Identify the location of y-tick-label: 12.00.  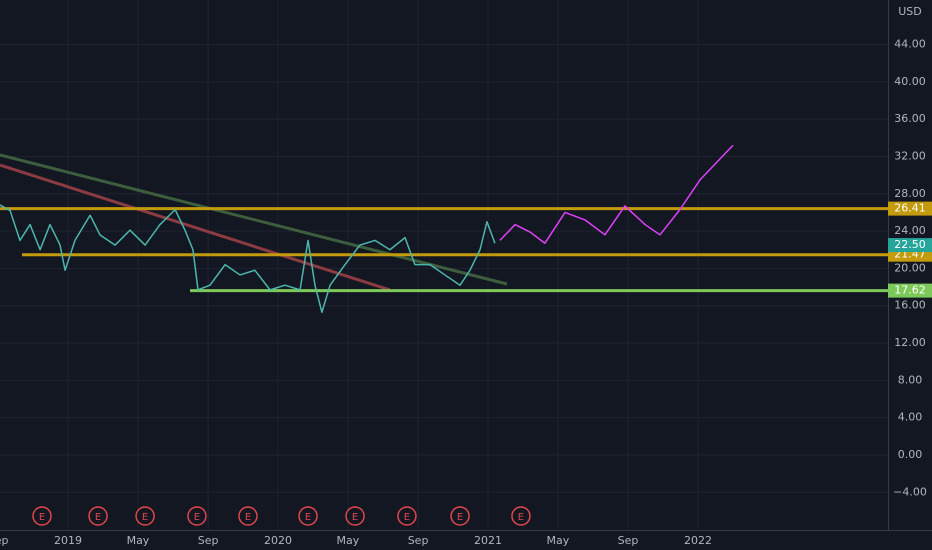
(910, 342).